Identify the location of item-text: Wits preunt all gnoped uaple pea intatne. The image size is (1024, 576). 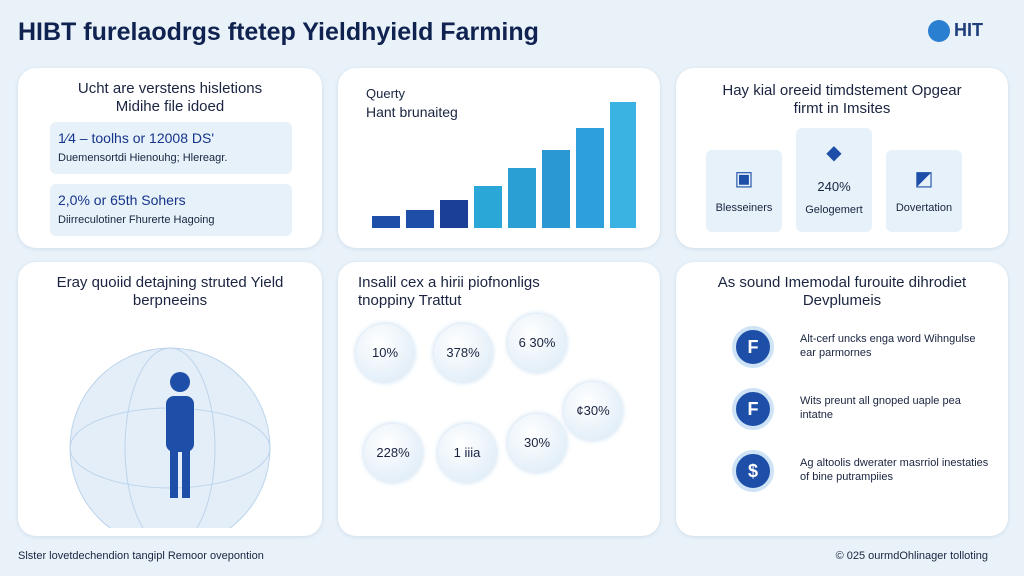
(880, 408).